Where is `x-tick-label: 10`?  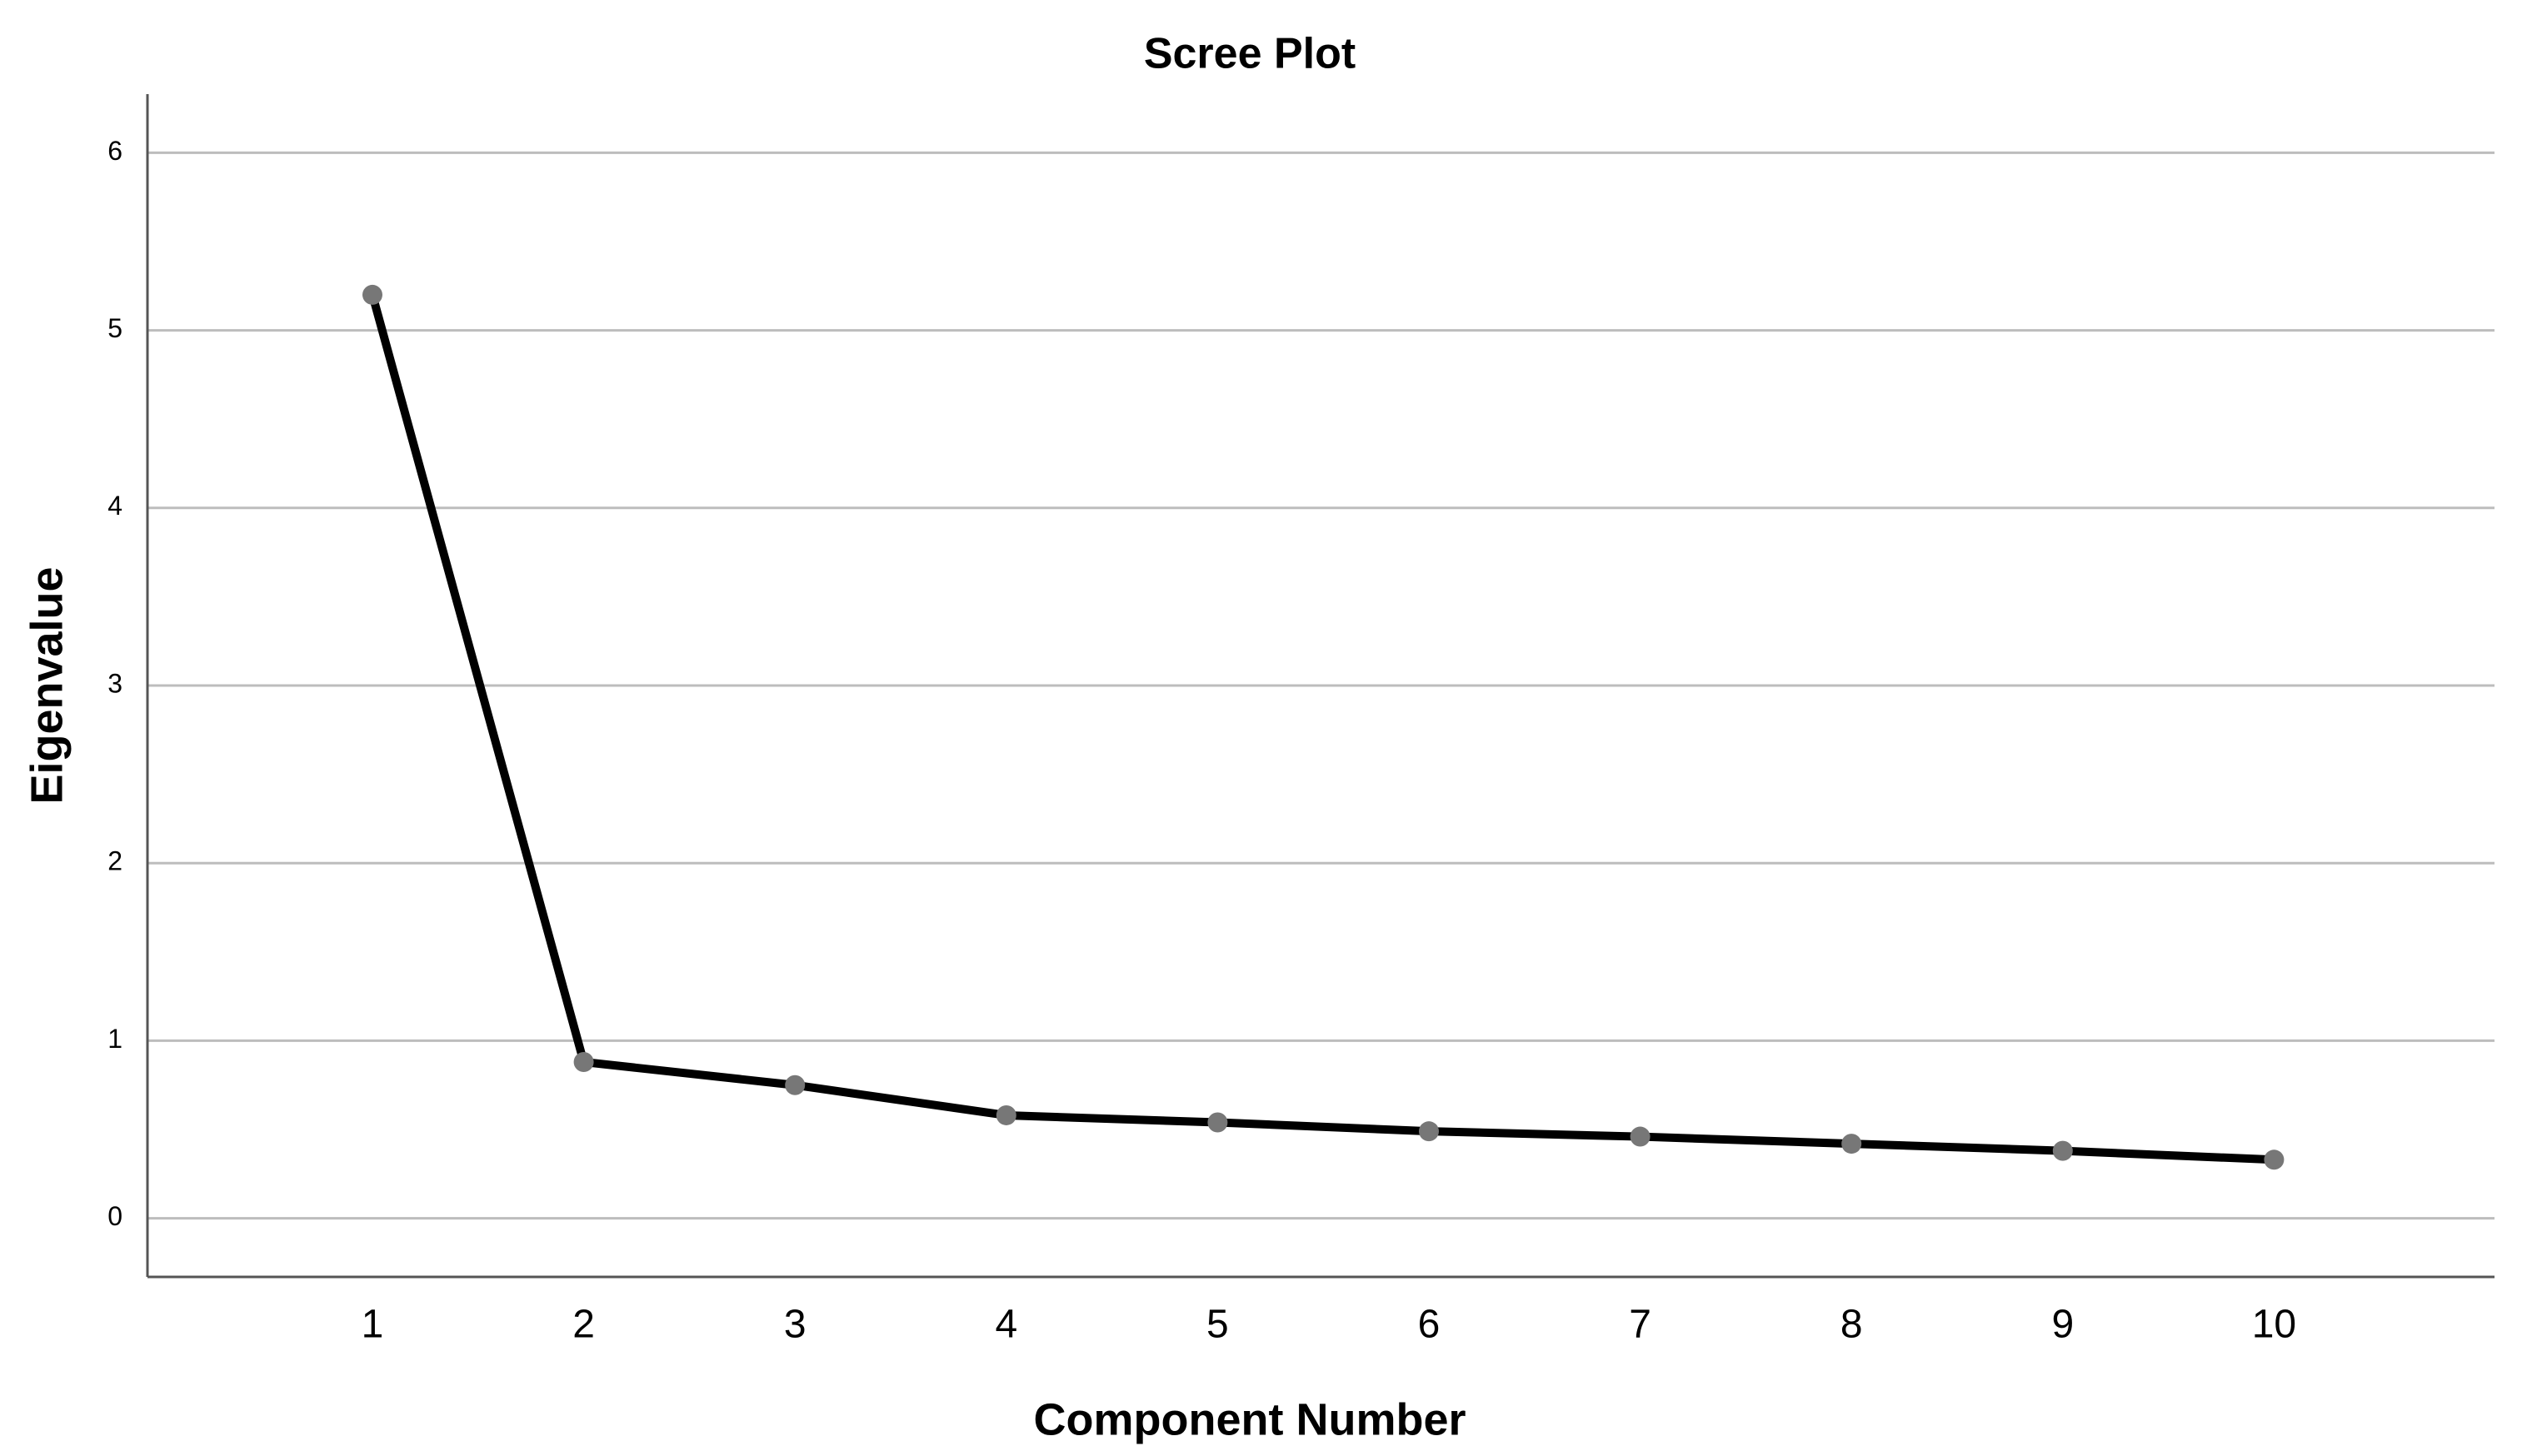
x-tick-label: 10 is located at coordinates (2274, 1325).